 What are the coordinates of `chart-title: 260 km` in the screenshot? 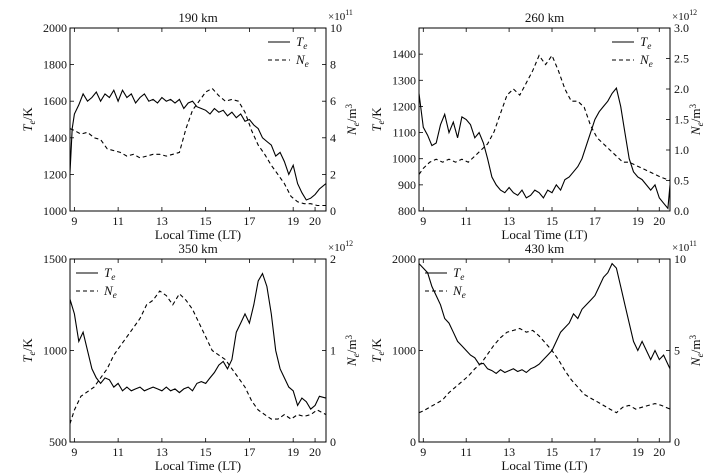 It's located at (544, 17).